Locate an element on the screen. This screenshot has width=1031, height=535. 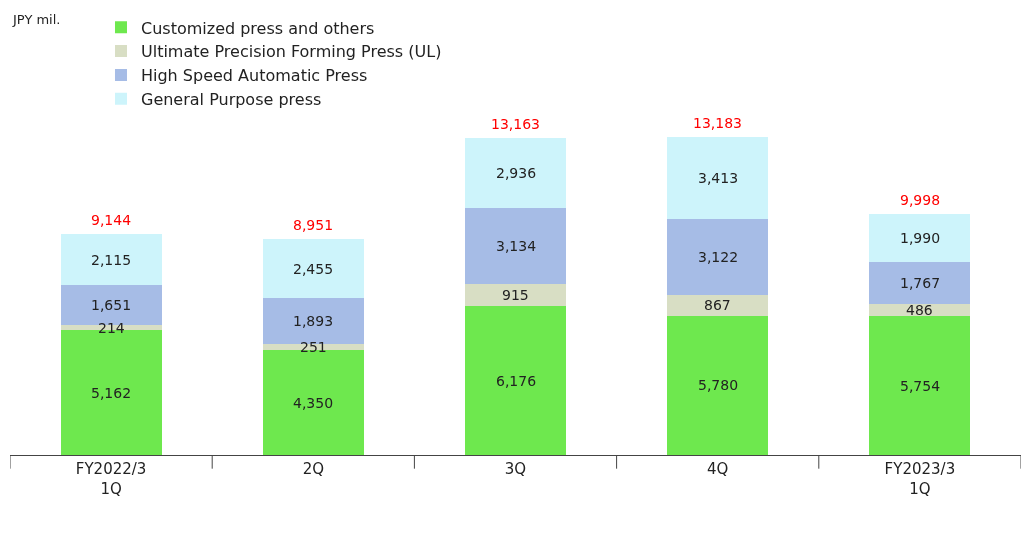
legend-label: Ultimate Precision Forming Press (UL) is located at coordinates (291, 52).